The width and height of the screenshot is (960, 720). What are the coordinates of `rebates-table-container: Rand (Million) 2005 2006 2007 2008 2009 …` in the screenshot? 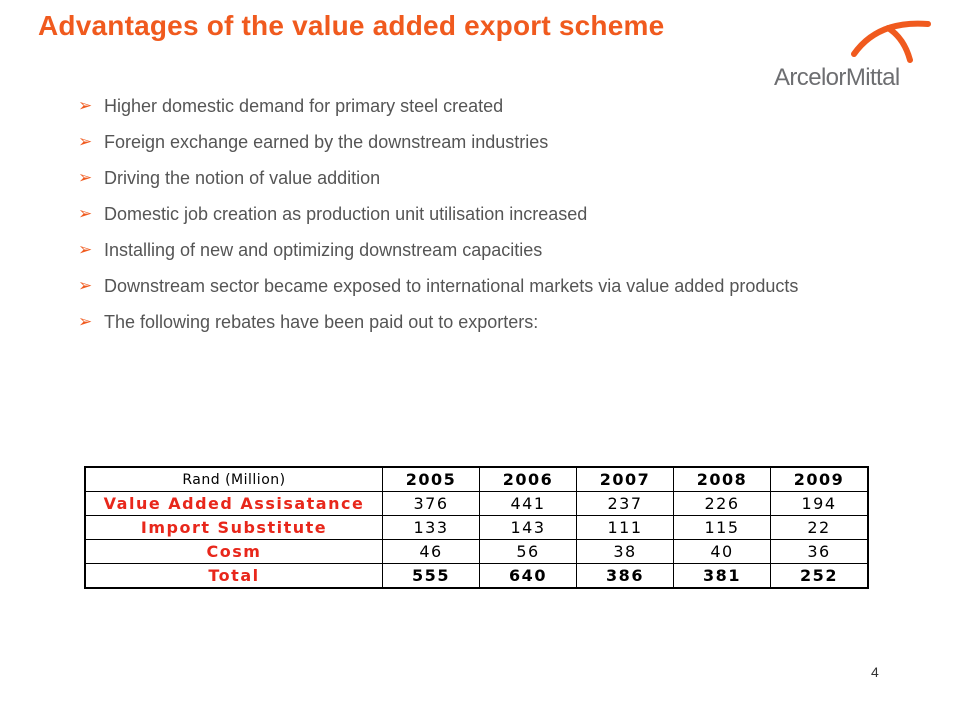 It's located at (476, 527).